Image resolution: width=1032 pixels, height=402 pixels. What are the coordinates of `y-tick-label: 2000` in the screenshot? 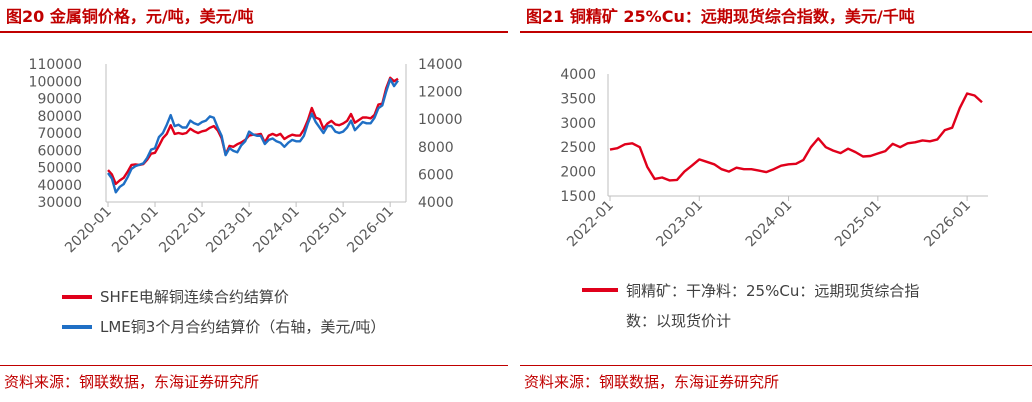 It's located at (578, 173).